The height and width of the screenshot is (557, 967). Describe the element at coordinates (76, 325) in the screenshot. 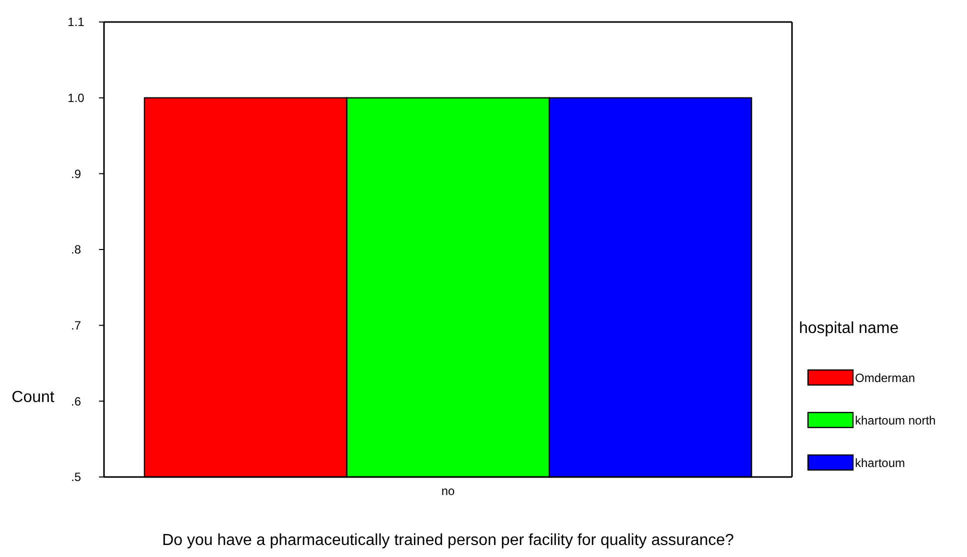

I see `y-tick-label: .7` at that location.